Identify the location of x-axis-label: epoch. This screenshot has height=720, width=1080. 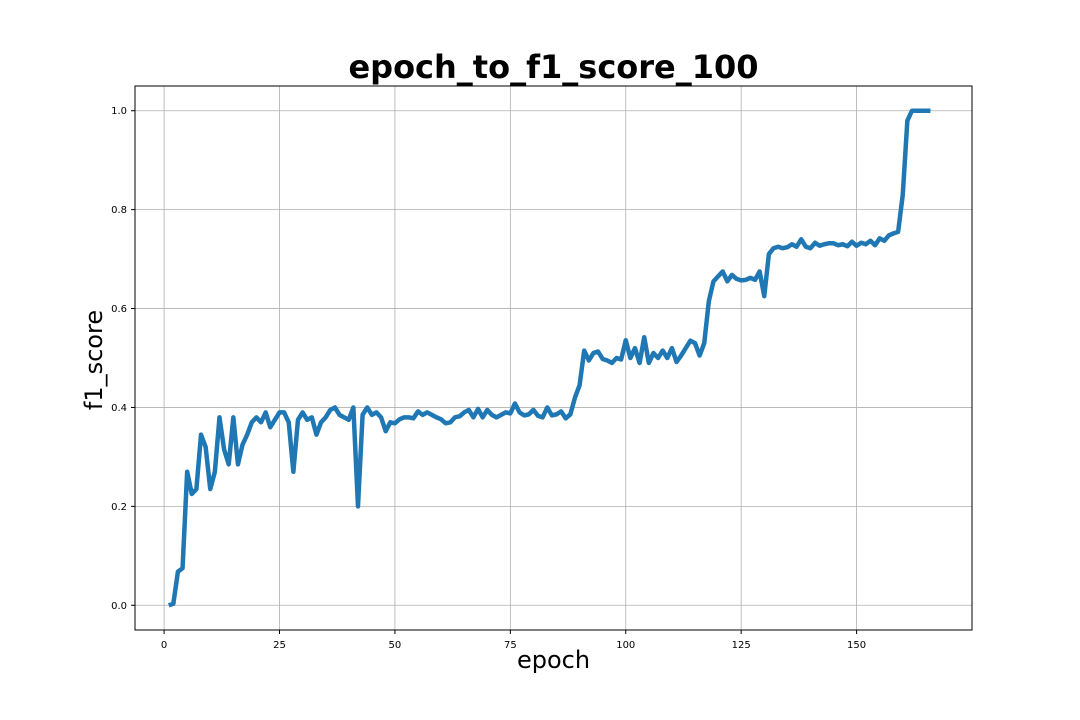
(553, 660).